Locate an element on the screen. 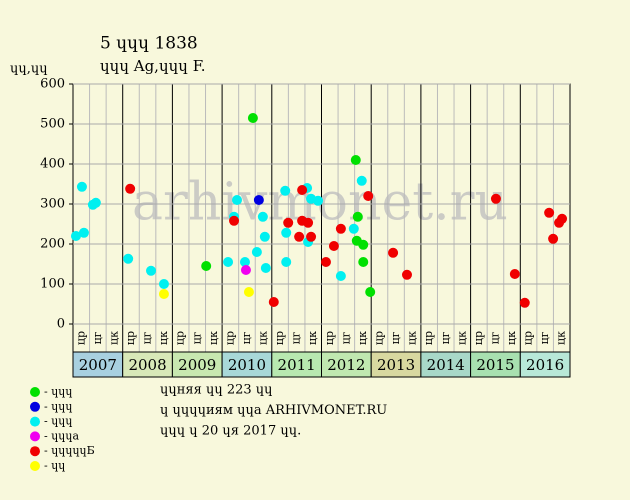 This screenshot has height=500, width=630. note: ɥɥɥ ɥ 20 ɥя 2017 ɥɥ. is located at coordinates (230, 431).